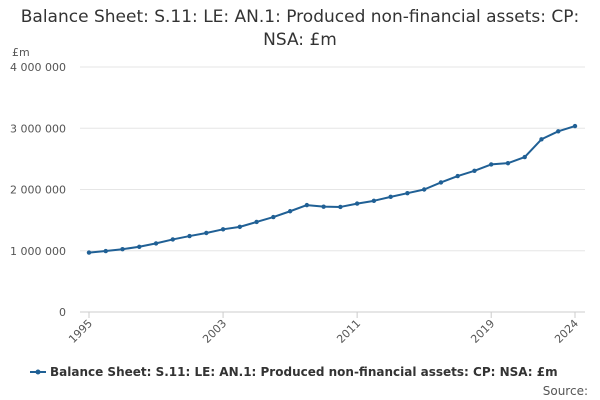 This screenshot has height=400, width=600. I want to click on legend-marker-swatch, so click(38, 372).